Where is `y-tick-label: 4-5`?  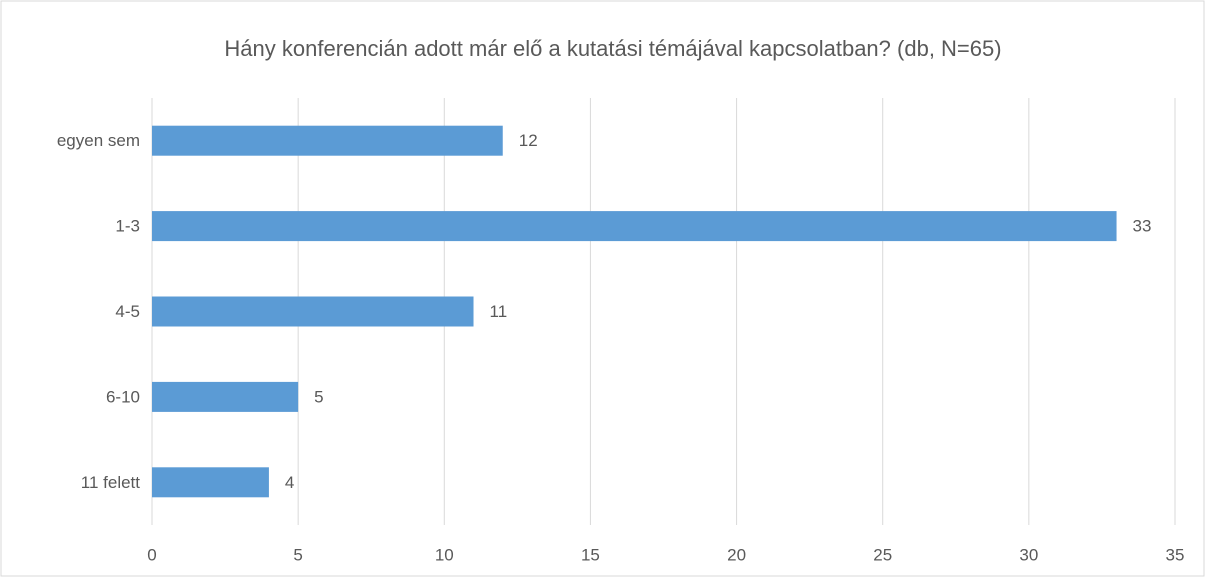 y-tick-label: 4-5 is located at coordinates (127, 311).